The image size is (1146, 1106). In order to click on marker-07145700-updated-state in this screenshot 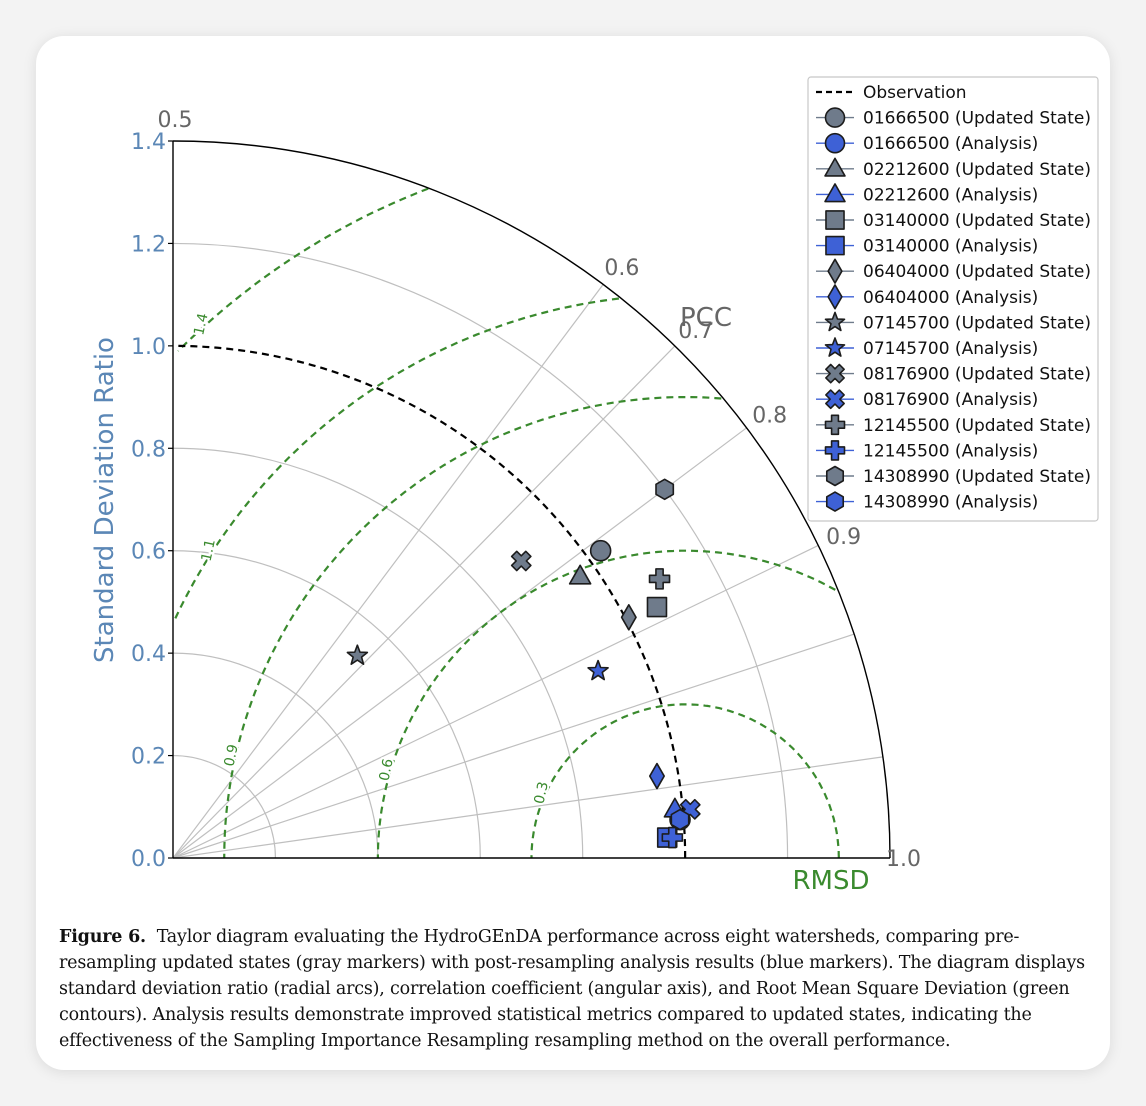, I will do `click(357, 654)`.